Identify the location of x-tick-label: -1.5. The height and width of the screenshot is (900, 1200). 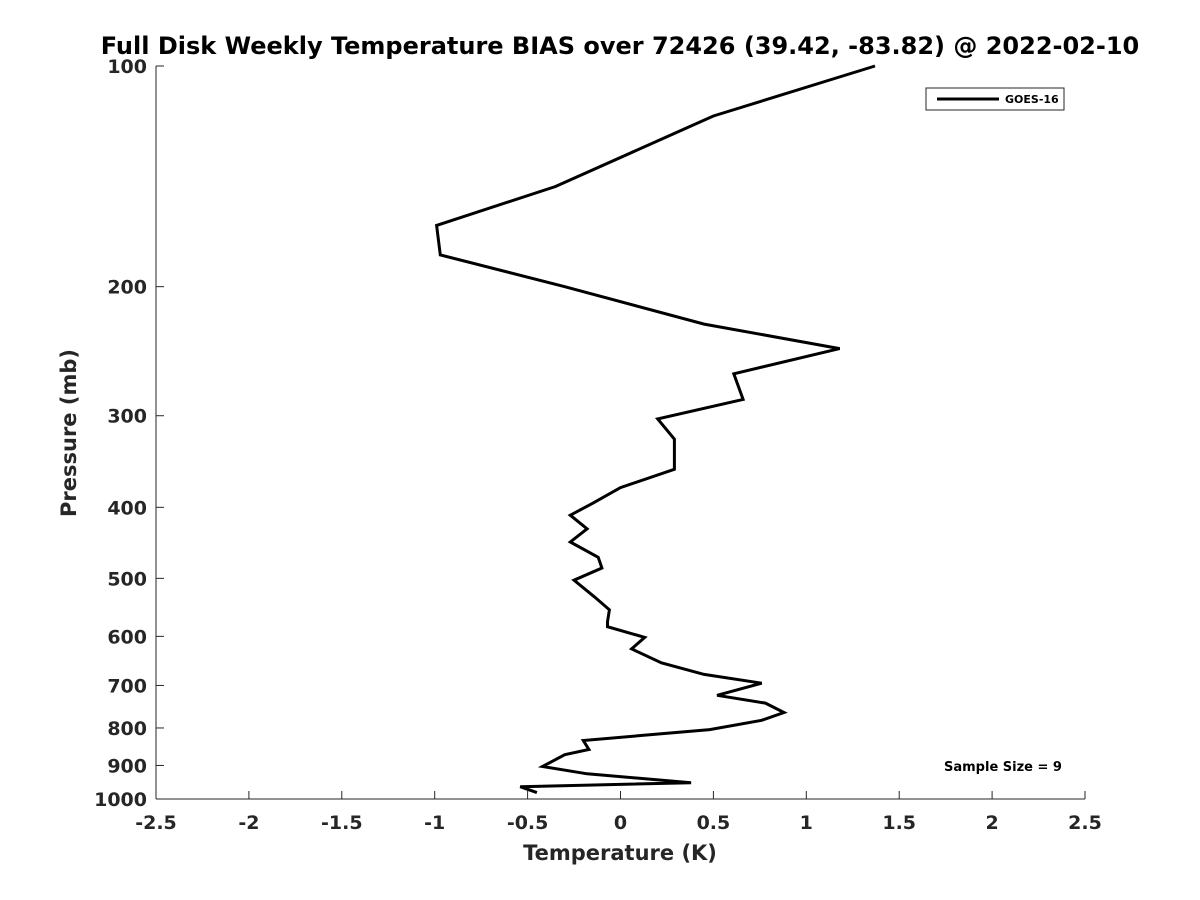
(342, 823).